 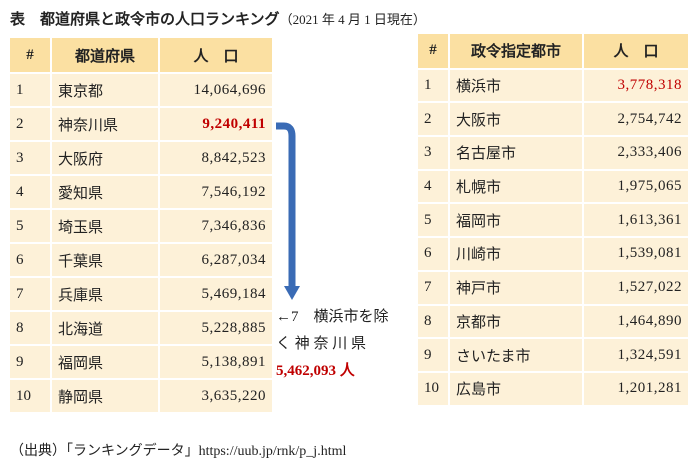 I want to click on table-row: 9 さいたま市 1,324,591, so click(x=554, y=355).